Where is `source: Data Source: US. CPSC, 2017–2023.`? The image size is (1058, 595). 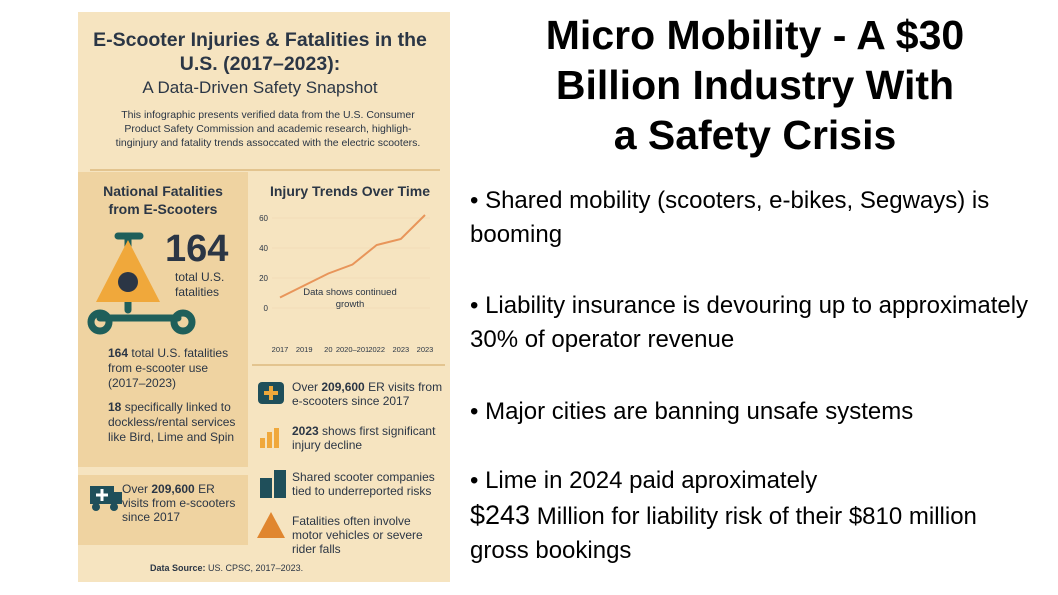
source: Data Source: US. CPSC, 2017–2023. is located at coordinates (226, 568).